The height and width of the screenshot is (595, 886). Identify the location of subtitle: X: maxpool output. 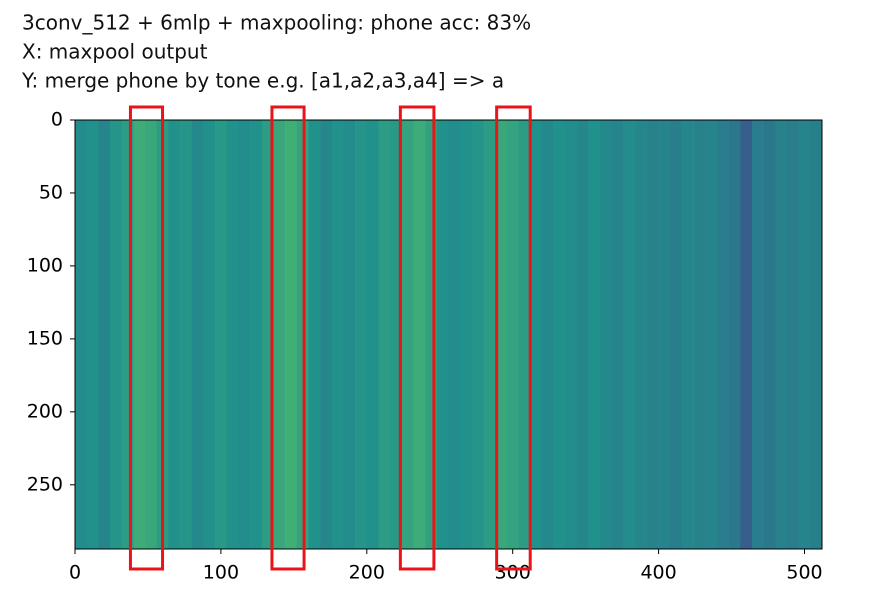
(115, 52).